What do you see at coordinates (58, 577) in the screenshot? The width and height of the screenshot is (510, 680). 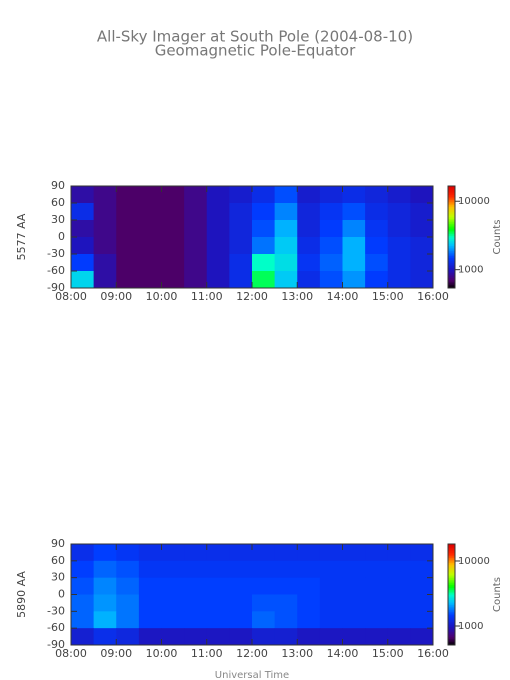 I see `y-tick-label: 30` at bounding box center [58, 577].